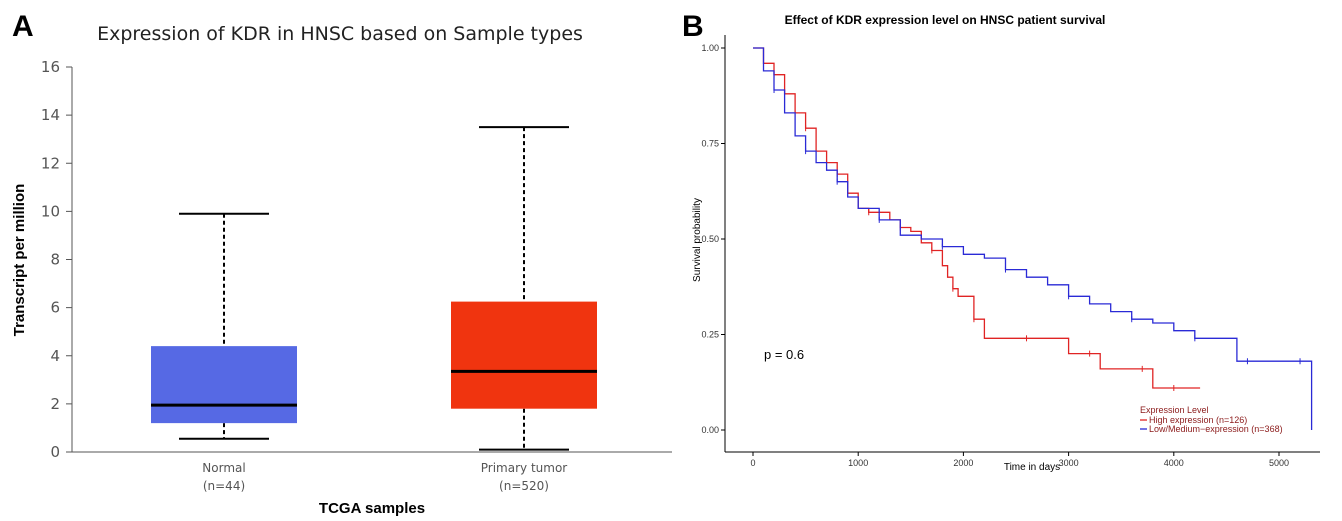 The width and height of the screenshot is (1342, 521). I want to click on km-x-tick-label: 1000, so click(858, 463).